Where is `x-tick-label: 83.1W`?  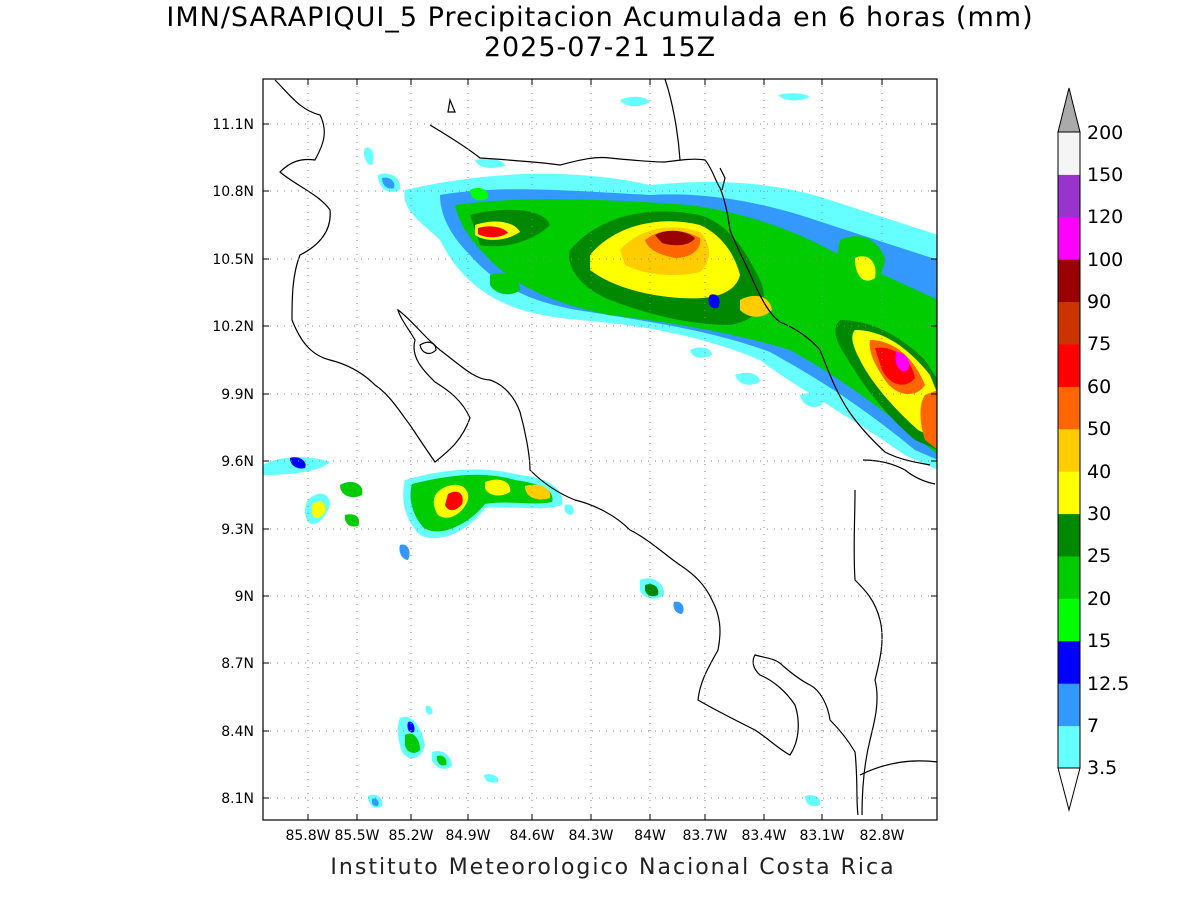
x-tick-label: 83.1W is located at coordinates (821, 836).